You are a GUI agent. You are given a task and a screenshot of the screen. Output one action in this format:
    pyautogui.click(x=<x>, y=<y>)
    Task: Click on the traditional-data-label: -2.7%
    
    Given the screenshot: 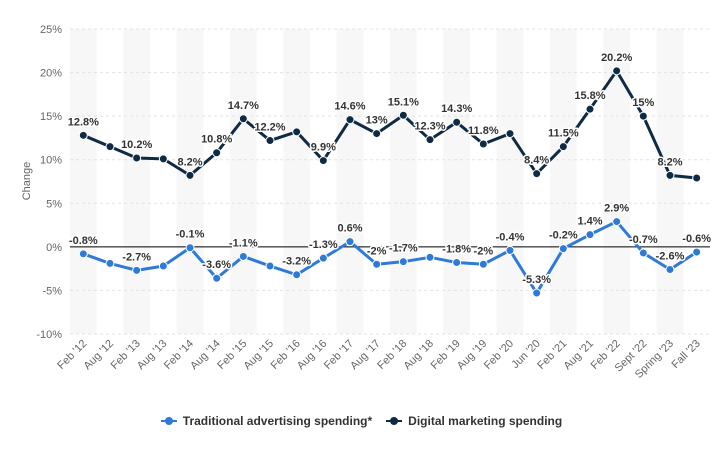 What is the action you would take?
    pyautogui.click(x=136, y=257)
    